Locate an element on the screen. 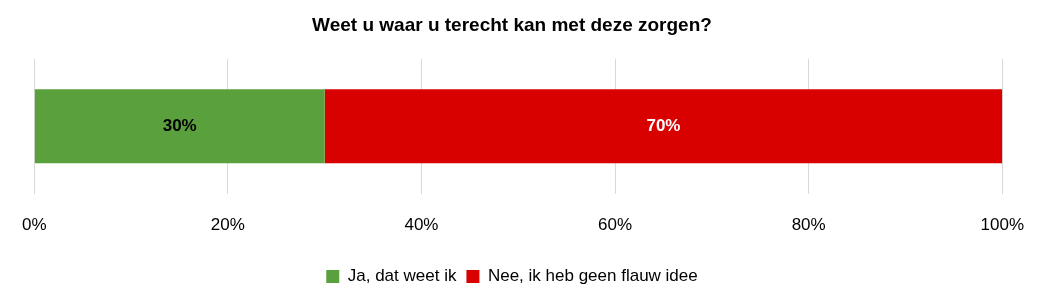 The width and height of the screenshot is (1046, 295). x-tick-label: 60% is located at coordinates (615, 225).